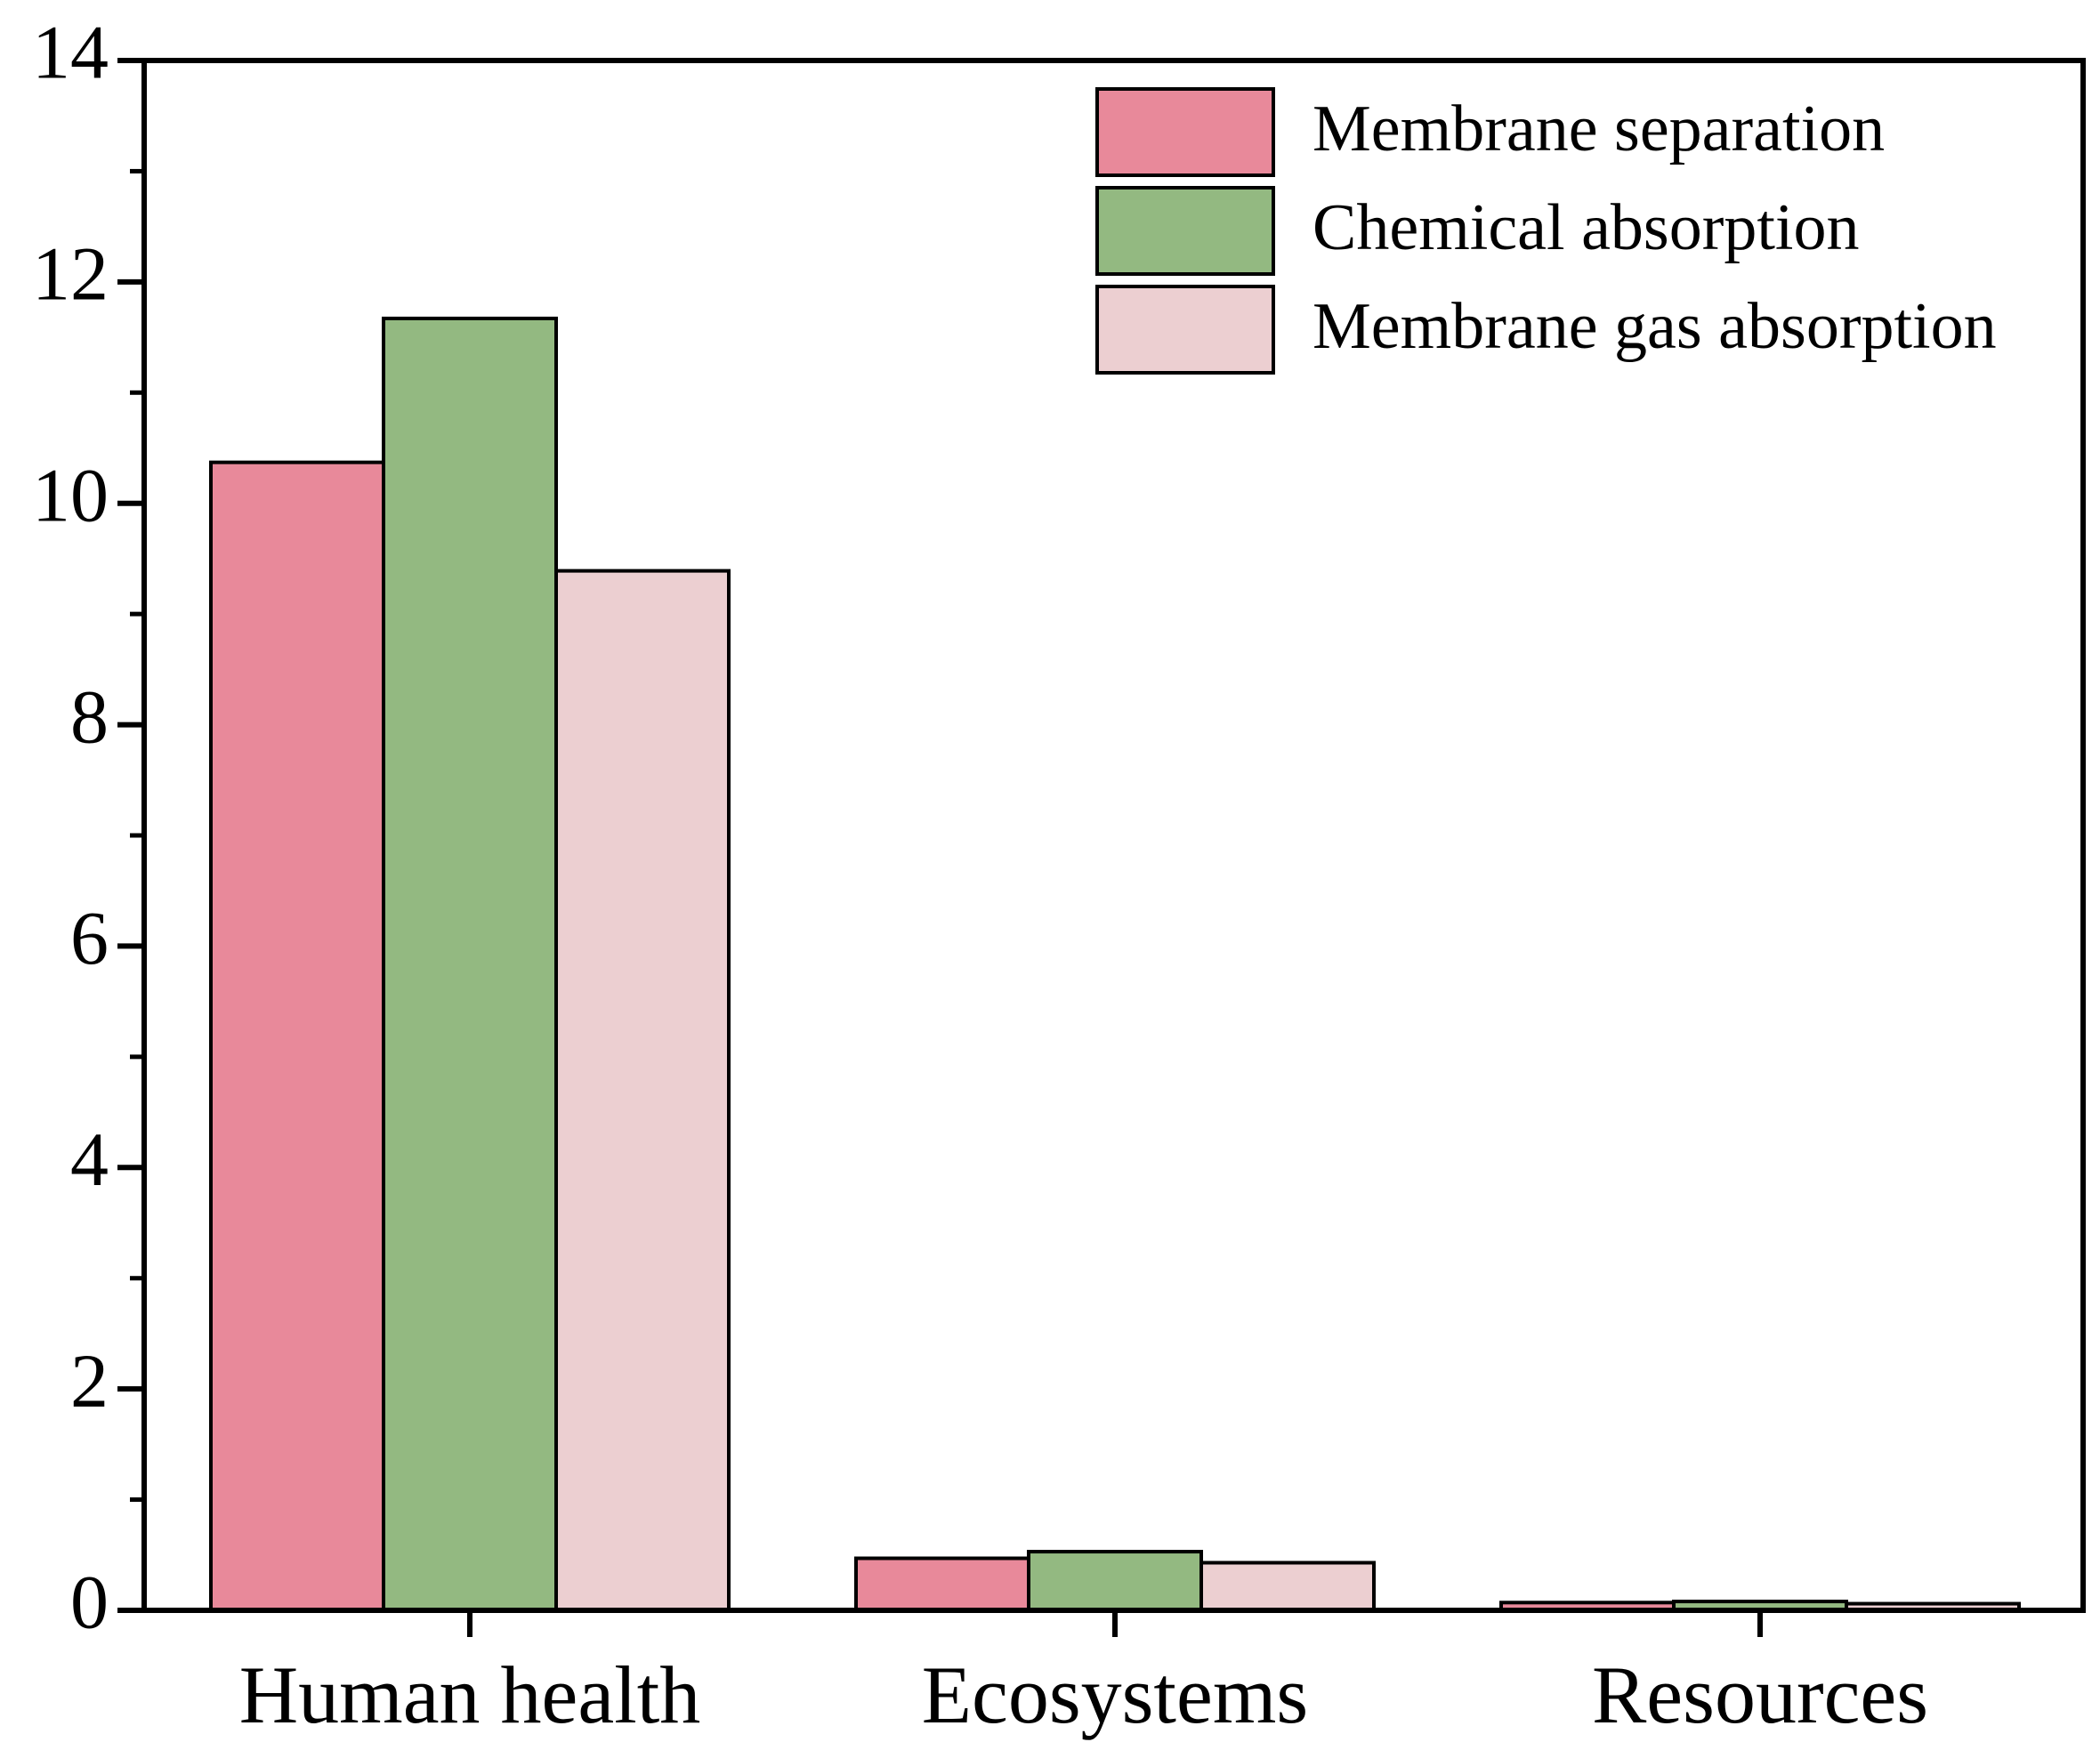 Image resolution: width=2100 pixels, height=1742 pixels. Describe the element at coordinates (70, 274) in the screenshot. I see `y-tick-label: 12` at that location.